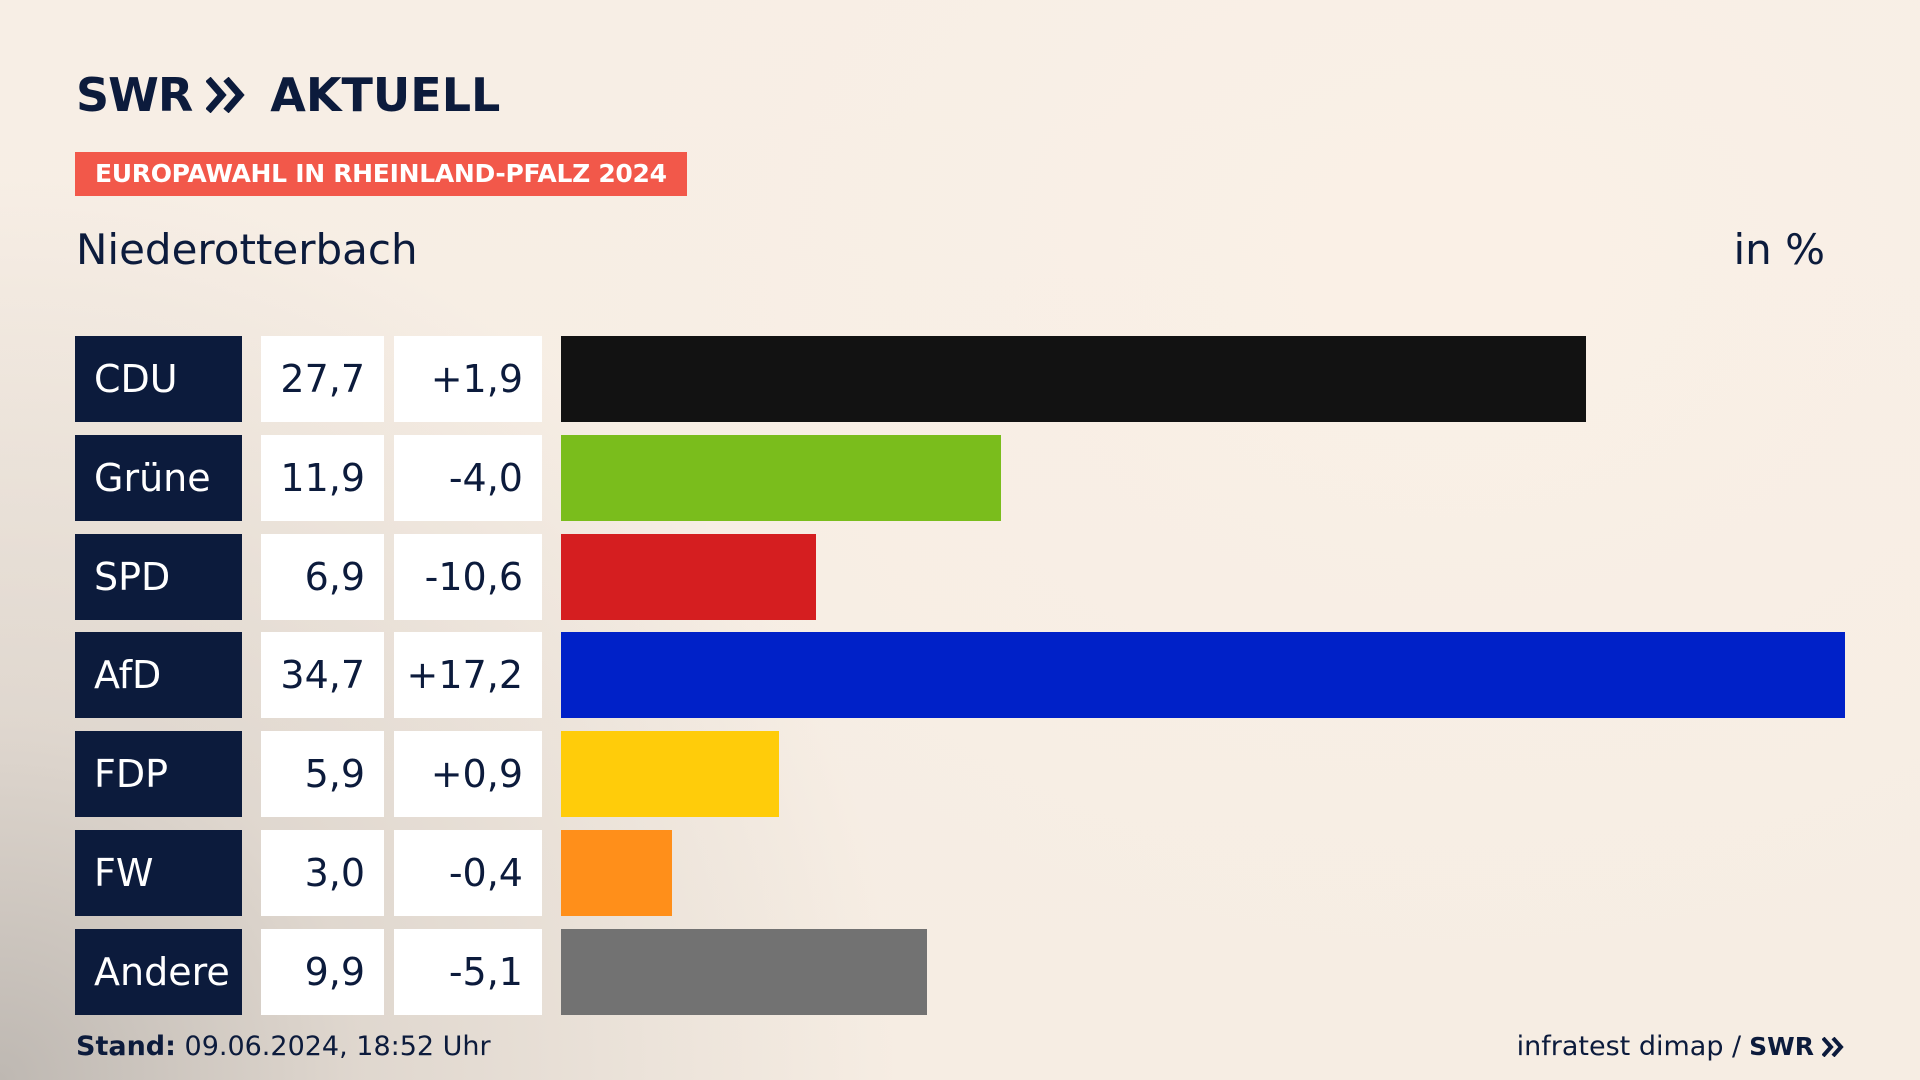 Image resolution: width=1920 pixels, height=1080 pixels. I want to click on double-chevron-icon, so click(225, 95).